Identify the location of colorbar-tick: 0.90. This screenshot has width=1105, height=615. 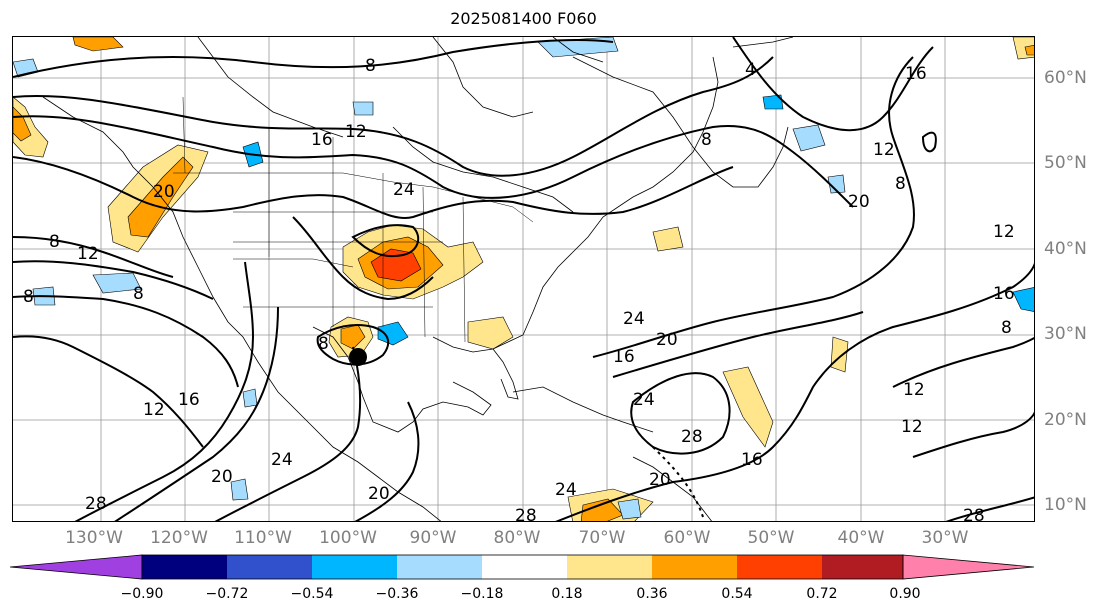
(905, 594).